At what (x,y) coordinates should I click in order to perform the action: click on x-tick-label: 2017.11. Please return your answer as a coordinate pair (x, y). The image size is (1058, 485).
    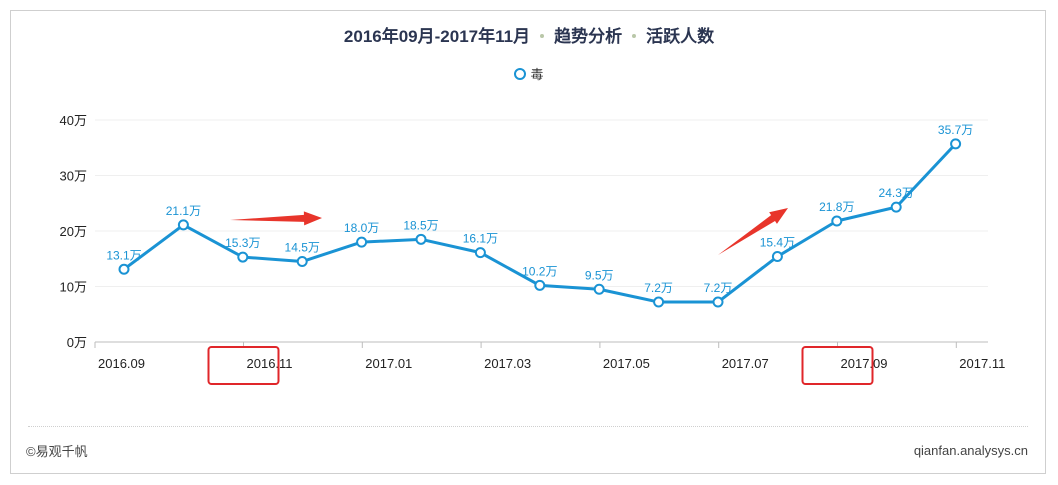
    Looking at the image, I should click on (982, 363).